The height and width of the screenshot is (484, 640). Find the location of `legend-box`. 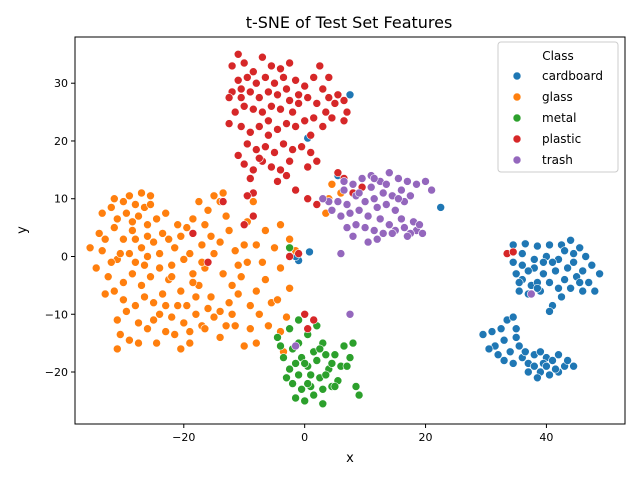

legend-box is located at coordinates (558, 107).